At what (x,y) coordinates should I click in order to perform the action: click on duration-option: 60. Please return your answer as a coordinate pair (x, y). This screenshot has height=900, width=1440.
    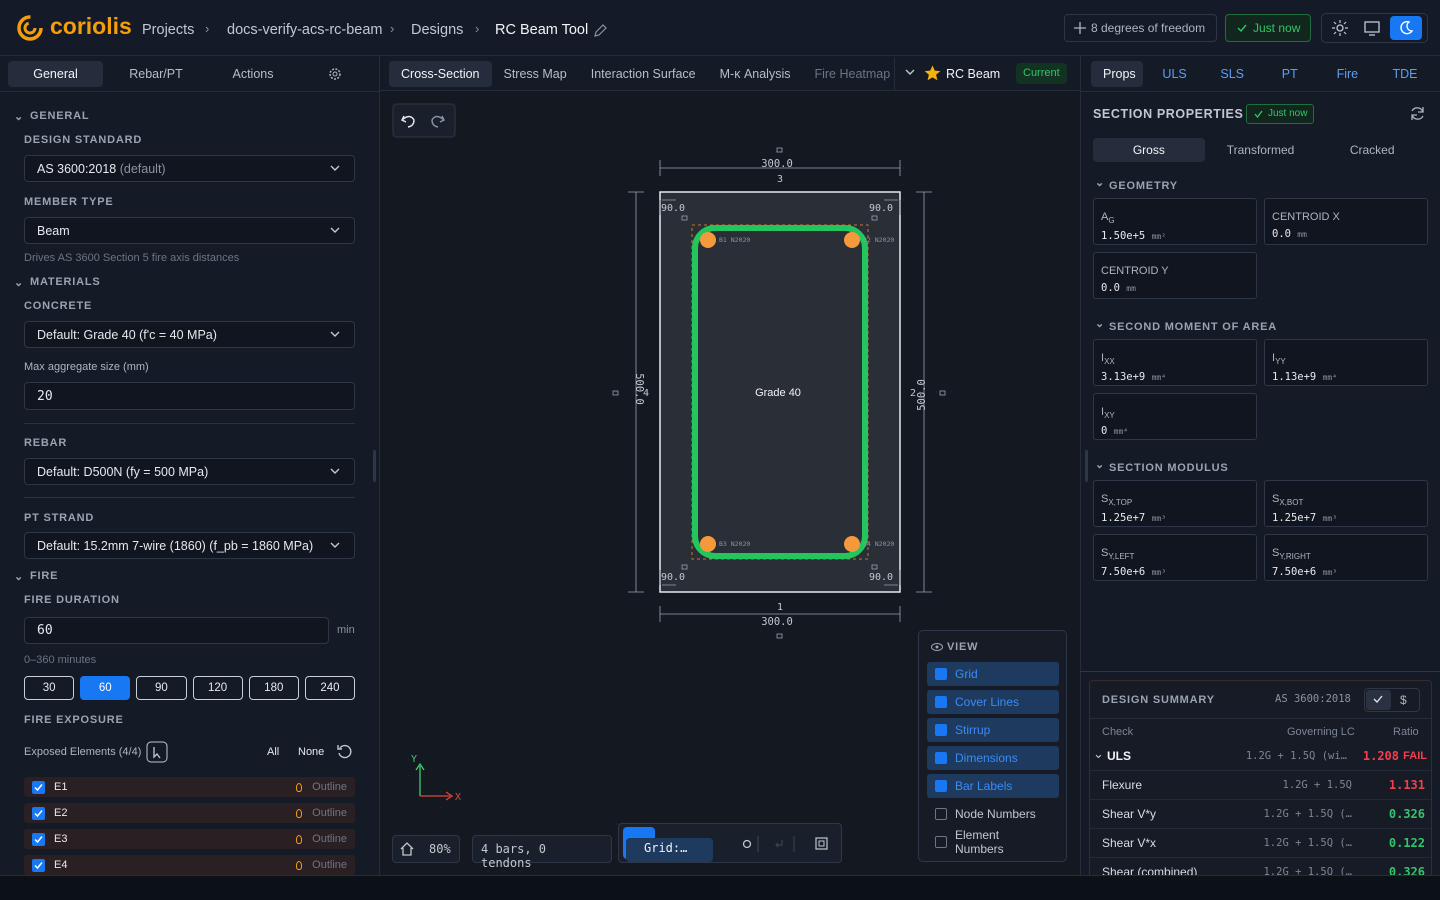
    Looking at the image, I should click on (105, 688).